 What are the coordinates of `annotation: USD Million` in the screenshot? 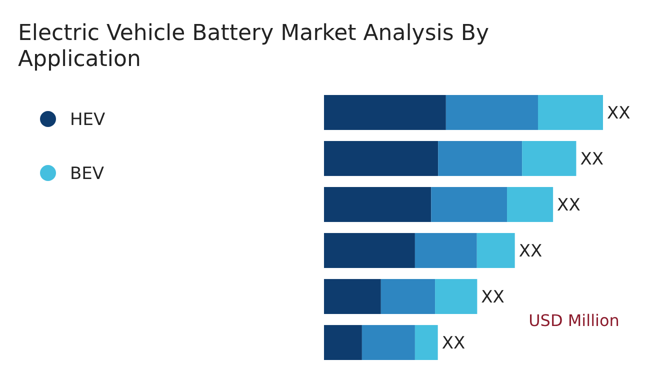 It's located at (574, 320).